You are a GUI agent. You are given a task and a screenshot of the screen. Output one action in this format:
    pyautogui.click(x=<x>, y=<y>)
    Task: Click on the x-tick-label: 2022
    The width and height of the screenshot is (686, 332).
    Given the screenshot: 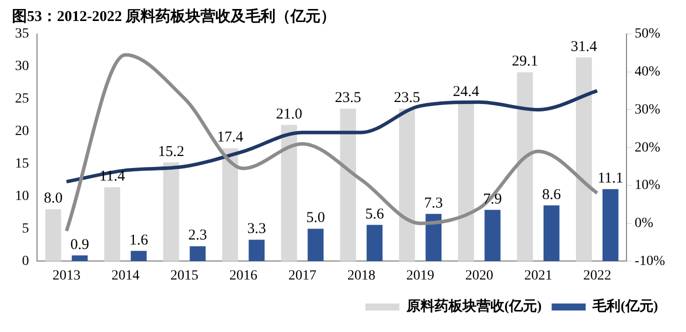 What is the action you would take?
    pyautogui.click(x=597, y=276)
    